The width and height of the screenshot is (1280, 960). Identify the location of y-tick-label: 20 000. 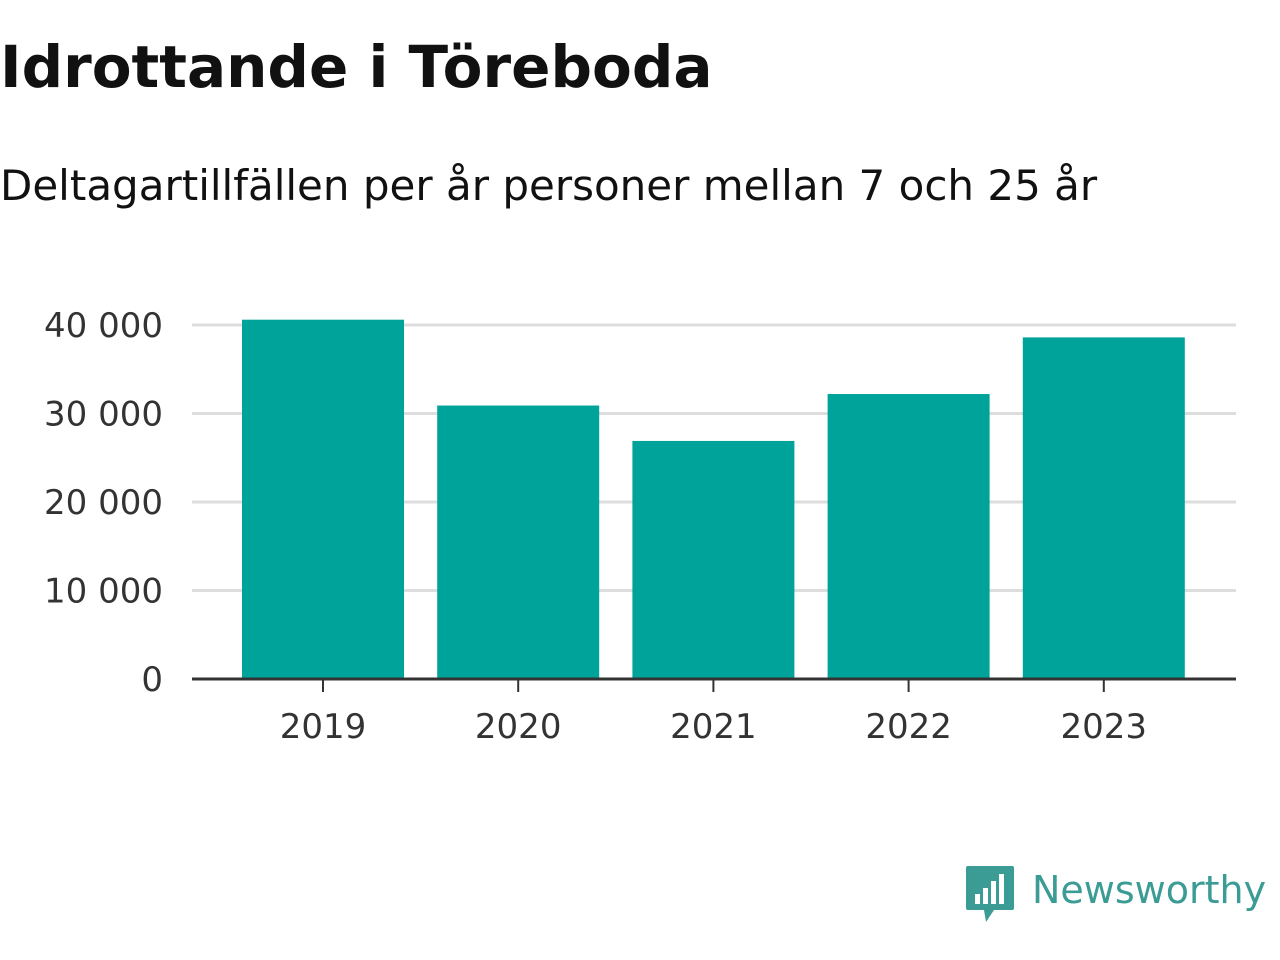
(103, 503).